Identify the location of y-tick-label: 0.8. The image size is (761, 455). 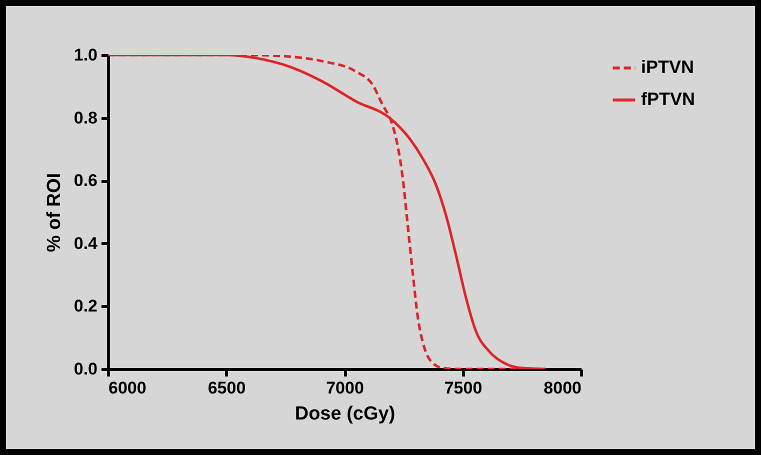
(86, 118).